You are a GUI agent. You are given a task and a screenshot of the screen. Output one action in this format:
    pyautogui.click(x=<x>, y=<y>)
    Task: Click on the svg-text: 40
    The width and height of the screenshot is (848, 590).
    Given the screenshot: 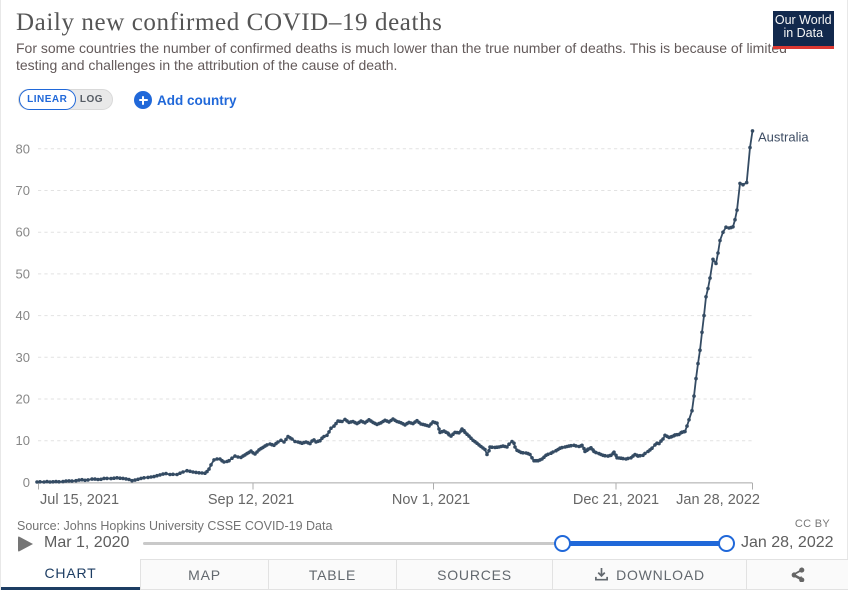 What is the action you would take?
    pyautogui.click(x=23, y=315)
    